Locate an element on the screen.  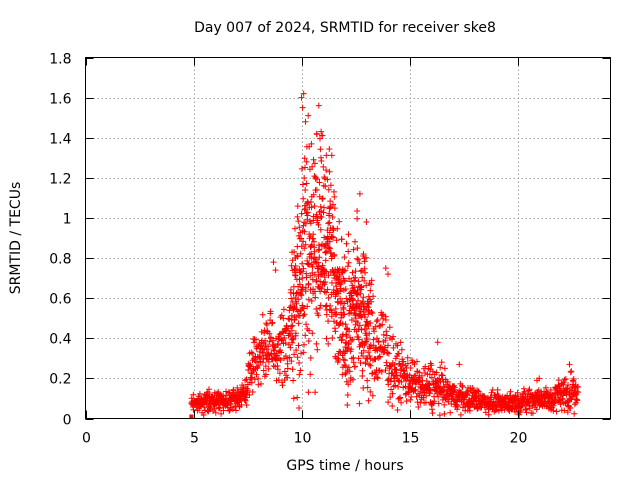
x-tick-label: 20 is located at coordinates (519, 439).